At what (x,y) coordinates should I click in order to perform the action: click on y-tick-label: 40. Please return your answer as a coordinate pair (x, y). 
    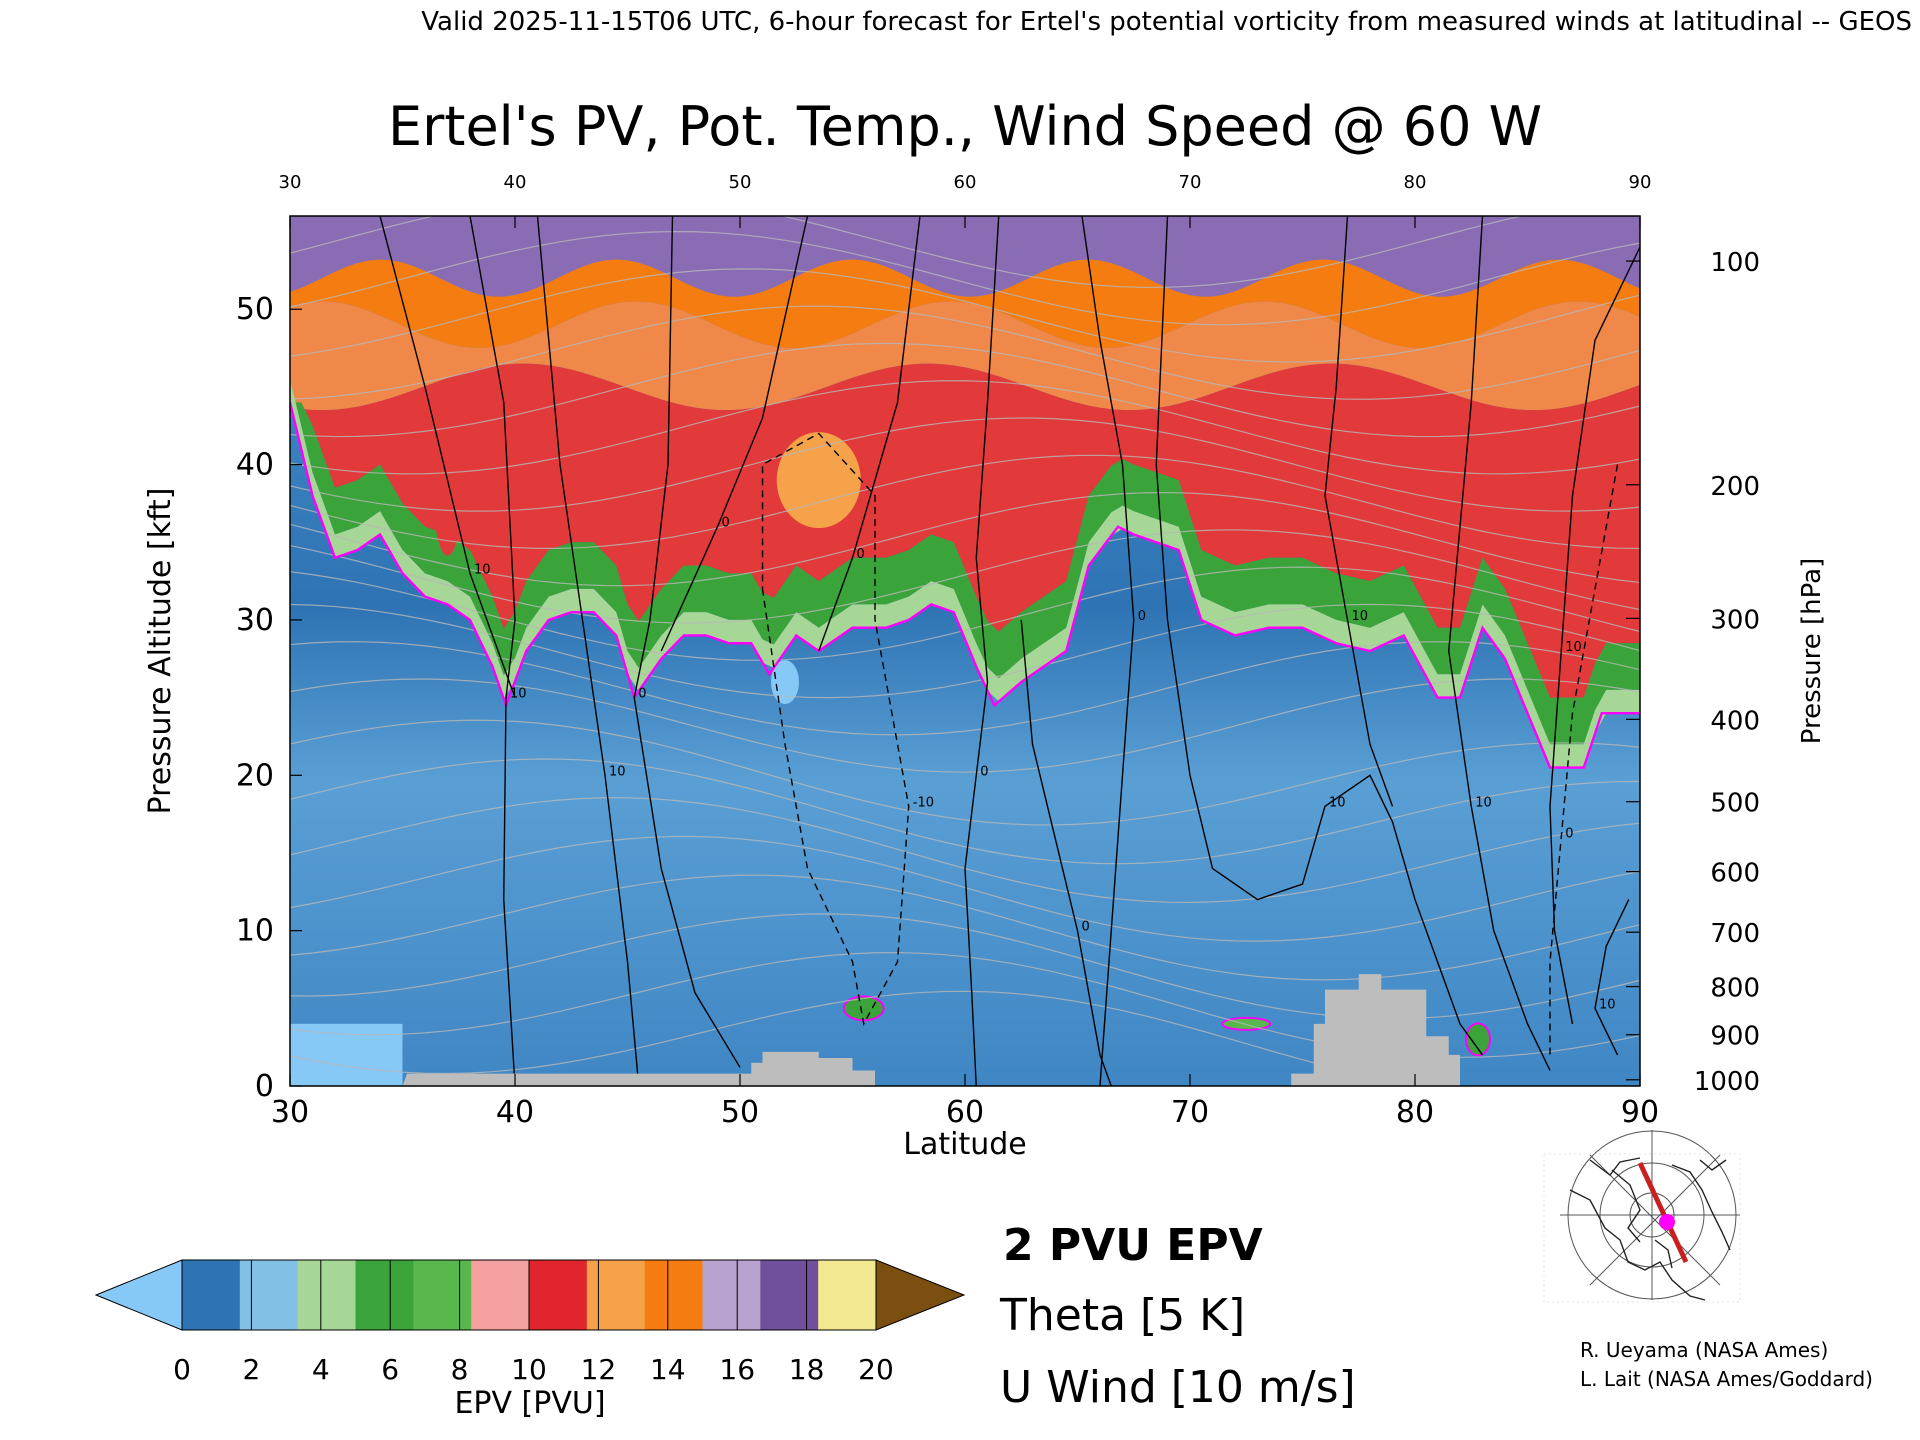
    Looking at the image, I should click on (255, 465).